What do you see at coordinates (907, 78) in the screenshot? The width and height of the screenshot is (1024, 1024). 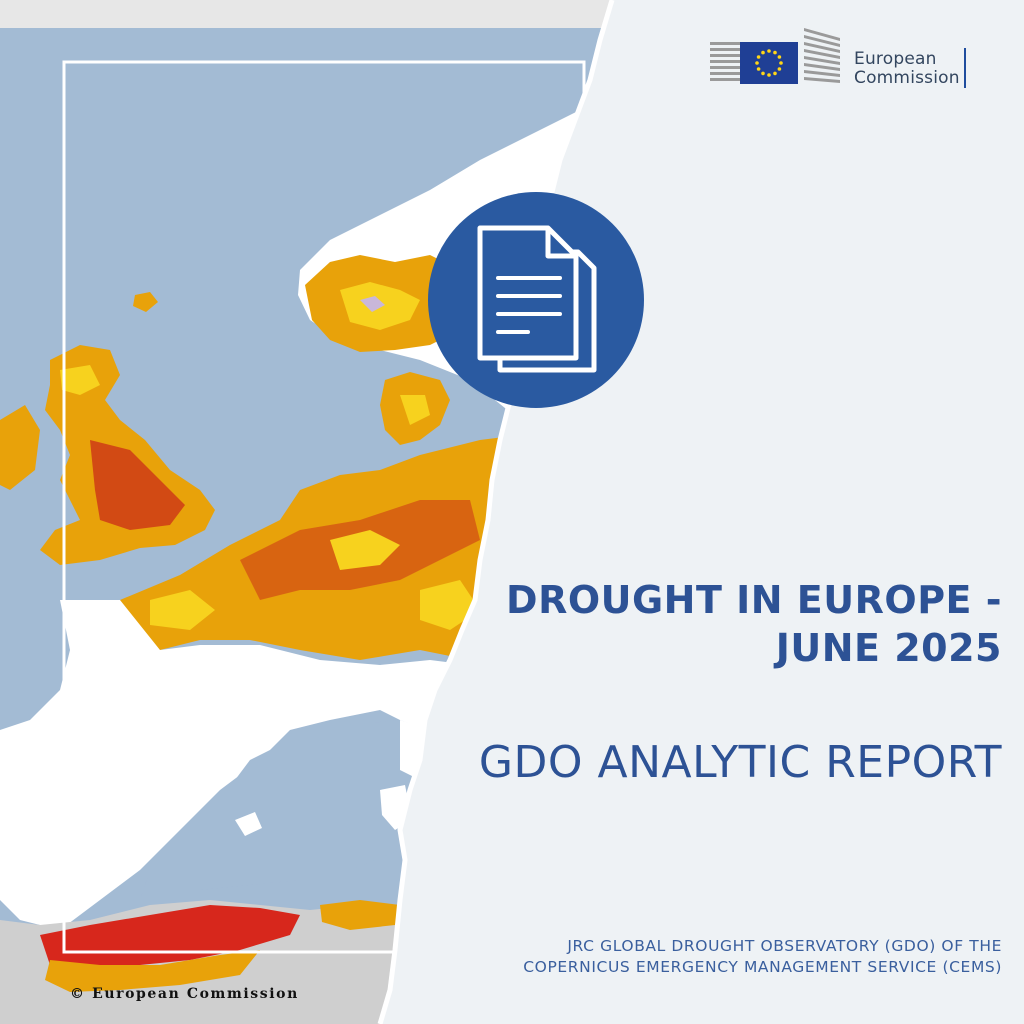 I see `logo-line-2: Commission` at bounding box center [907, 78].